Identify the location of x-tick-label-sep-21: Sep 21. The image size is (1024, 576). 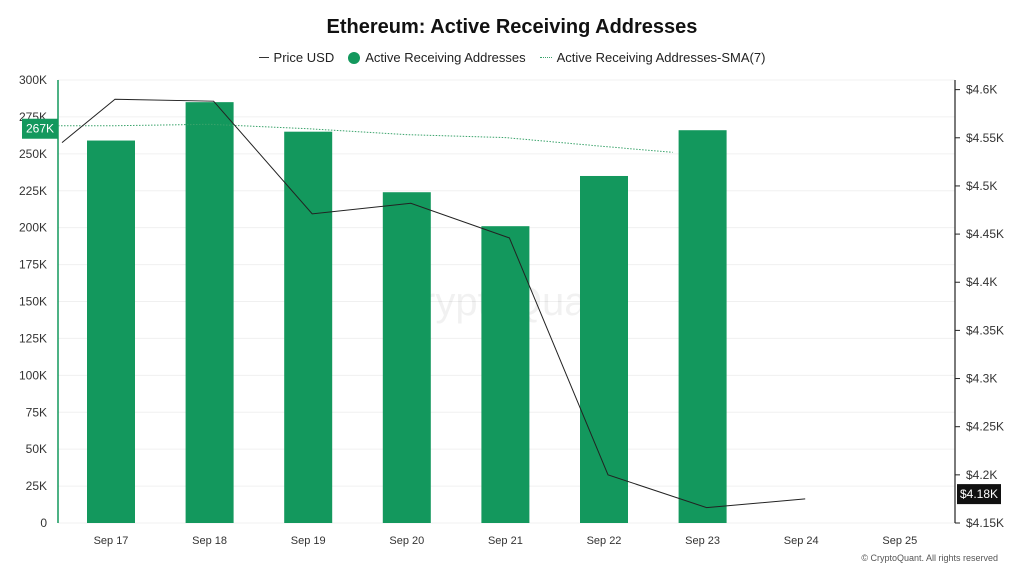
(505, 541).